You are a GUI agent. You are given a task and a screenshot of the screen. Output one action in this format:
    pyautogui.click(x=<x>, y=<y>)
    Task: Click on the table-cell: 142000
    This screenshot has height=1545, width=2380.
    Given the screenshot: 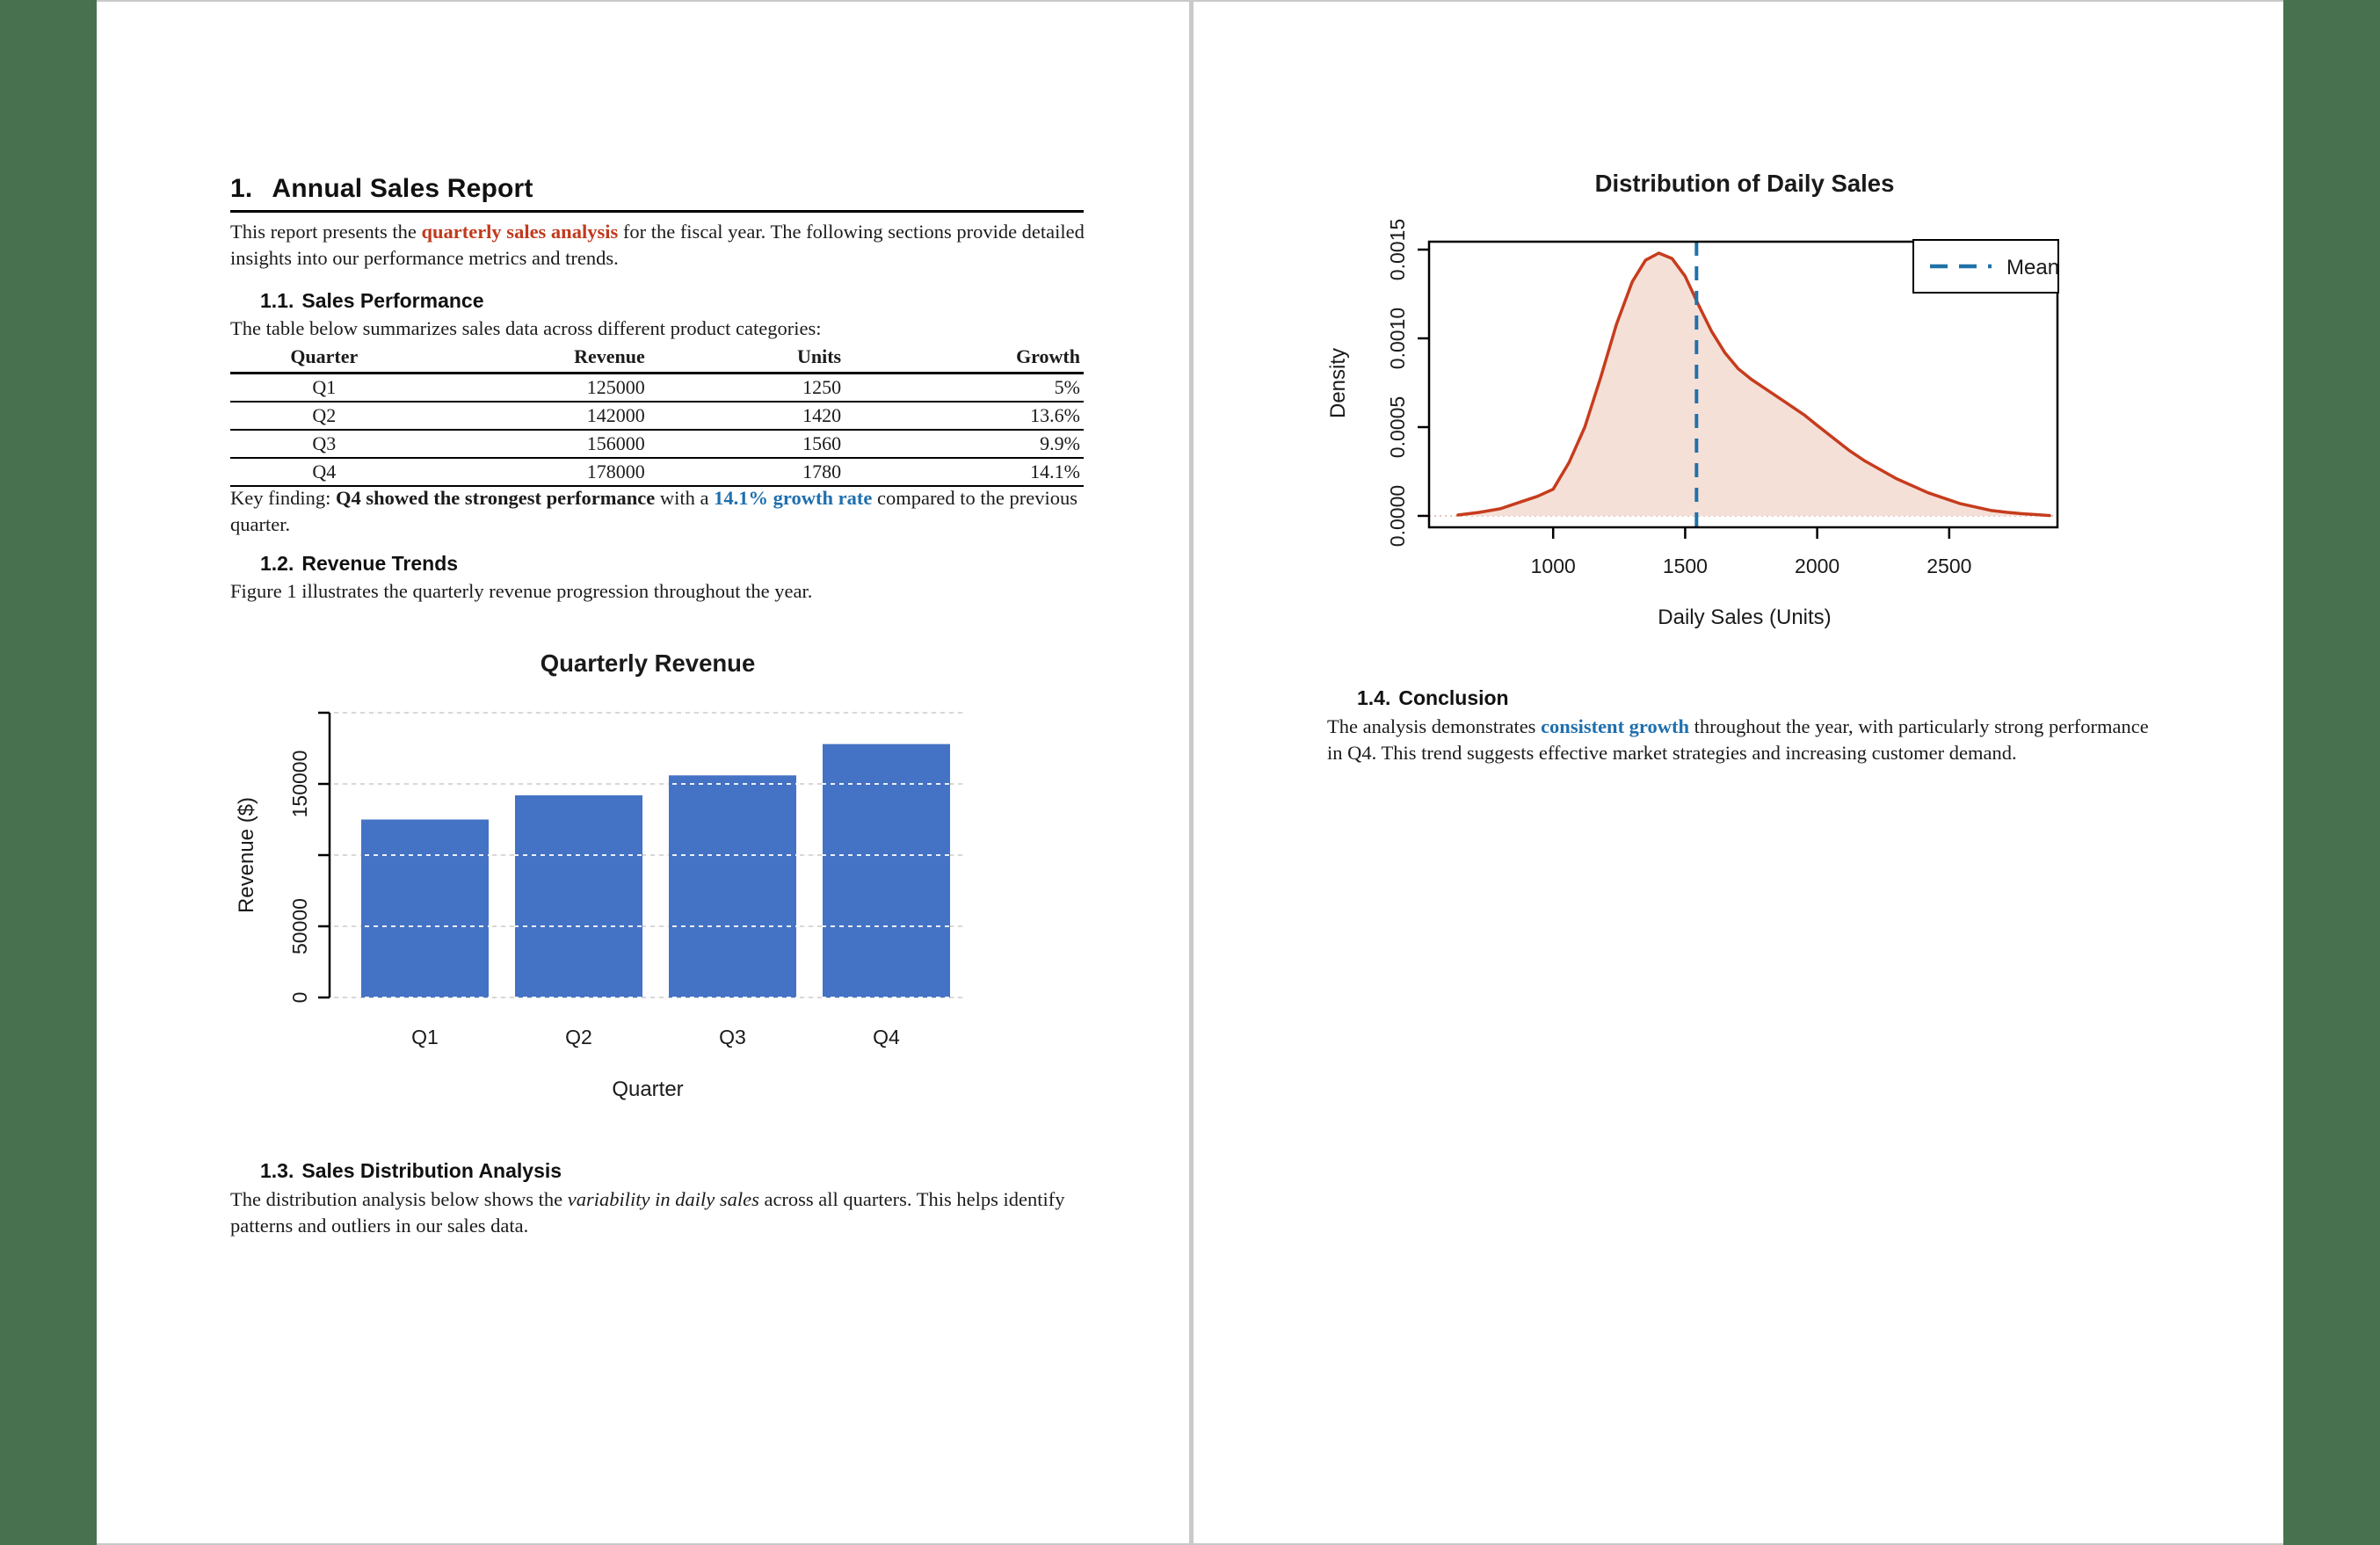 What is the action you would take?
    pyautogui.click(x=533, y=416)
    